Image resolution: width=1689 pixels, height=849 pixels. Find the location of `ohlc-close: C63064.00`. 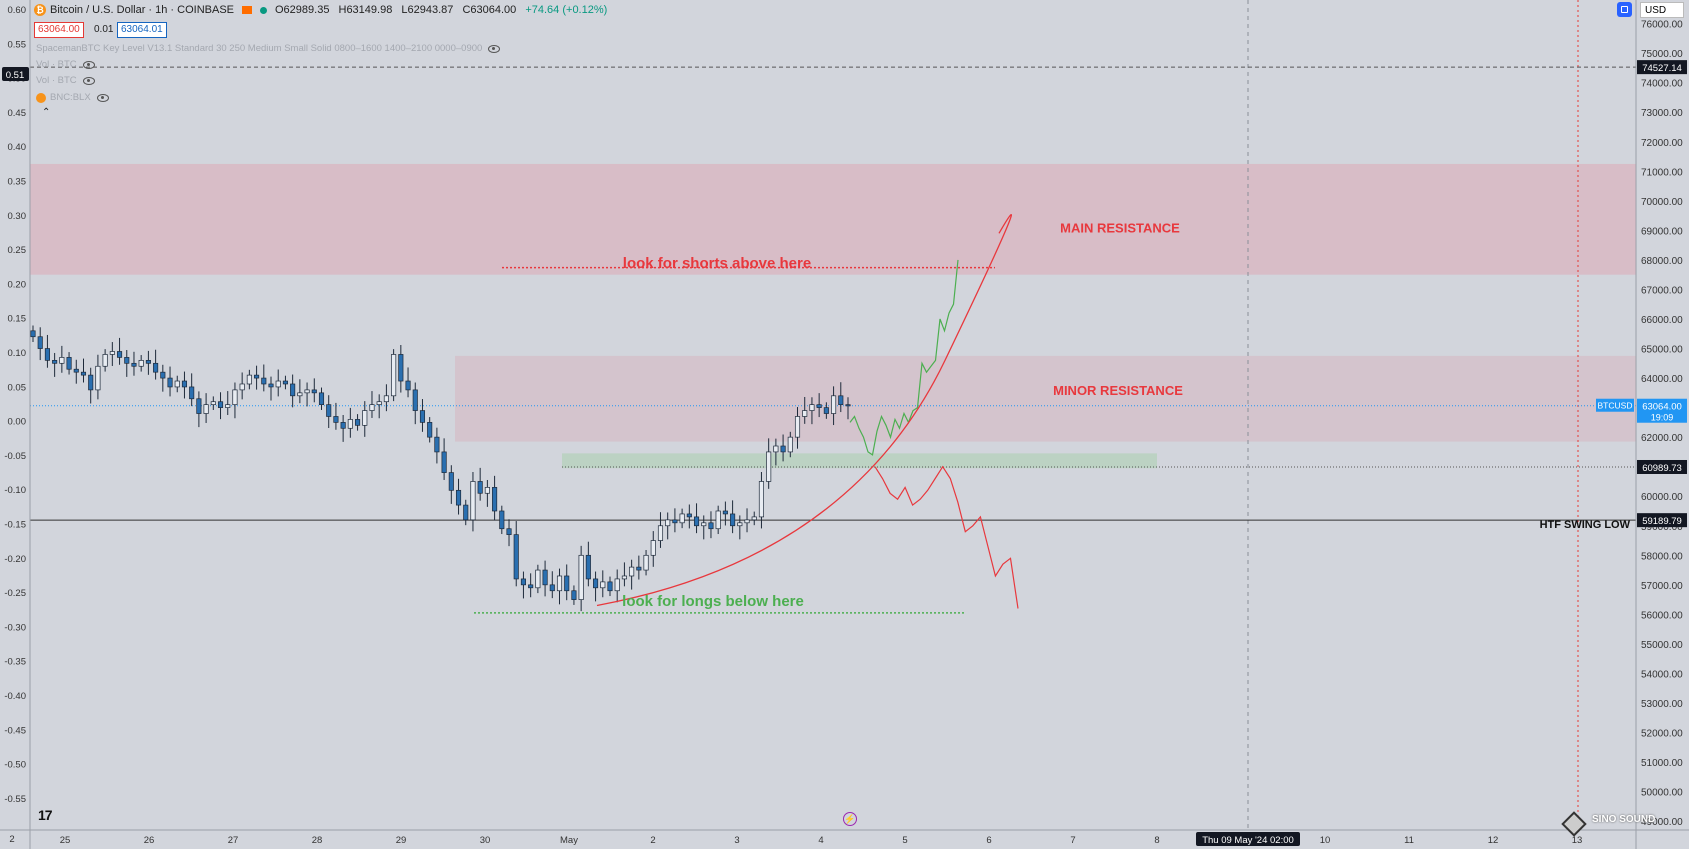

ohlc-close: C63064.00 is located at coordinates (489, 10).